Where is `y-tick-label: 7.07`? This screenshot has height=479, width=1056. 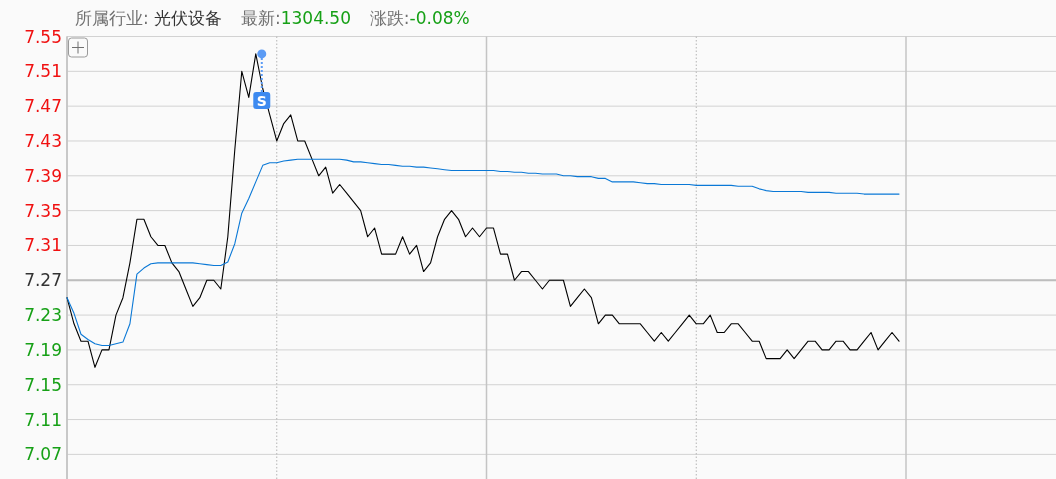
y-tick-label: 7.07 is located at coordinates (43, 454).